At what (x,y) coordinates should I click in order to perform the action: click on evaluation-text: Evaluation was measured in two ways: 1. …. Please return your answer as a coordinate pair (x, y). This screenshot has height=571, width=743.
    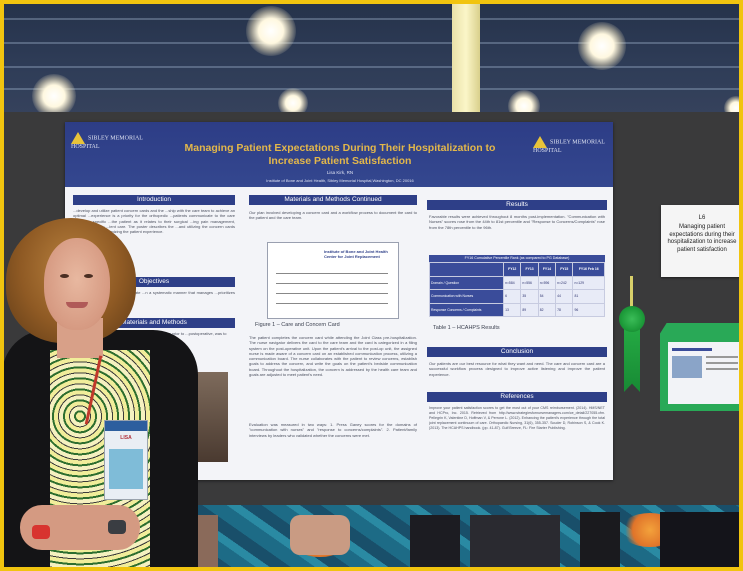
    Looking at the image, I should click on (333, 430).